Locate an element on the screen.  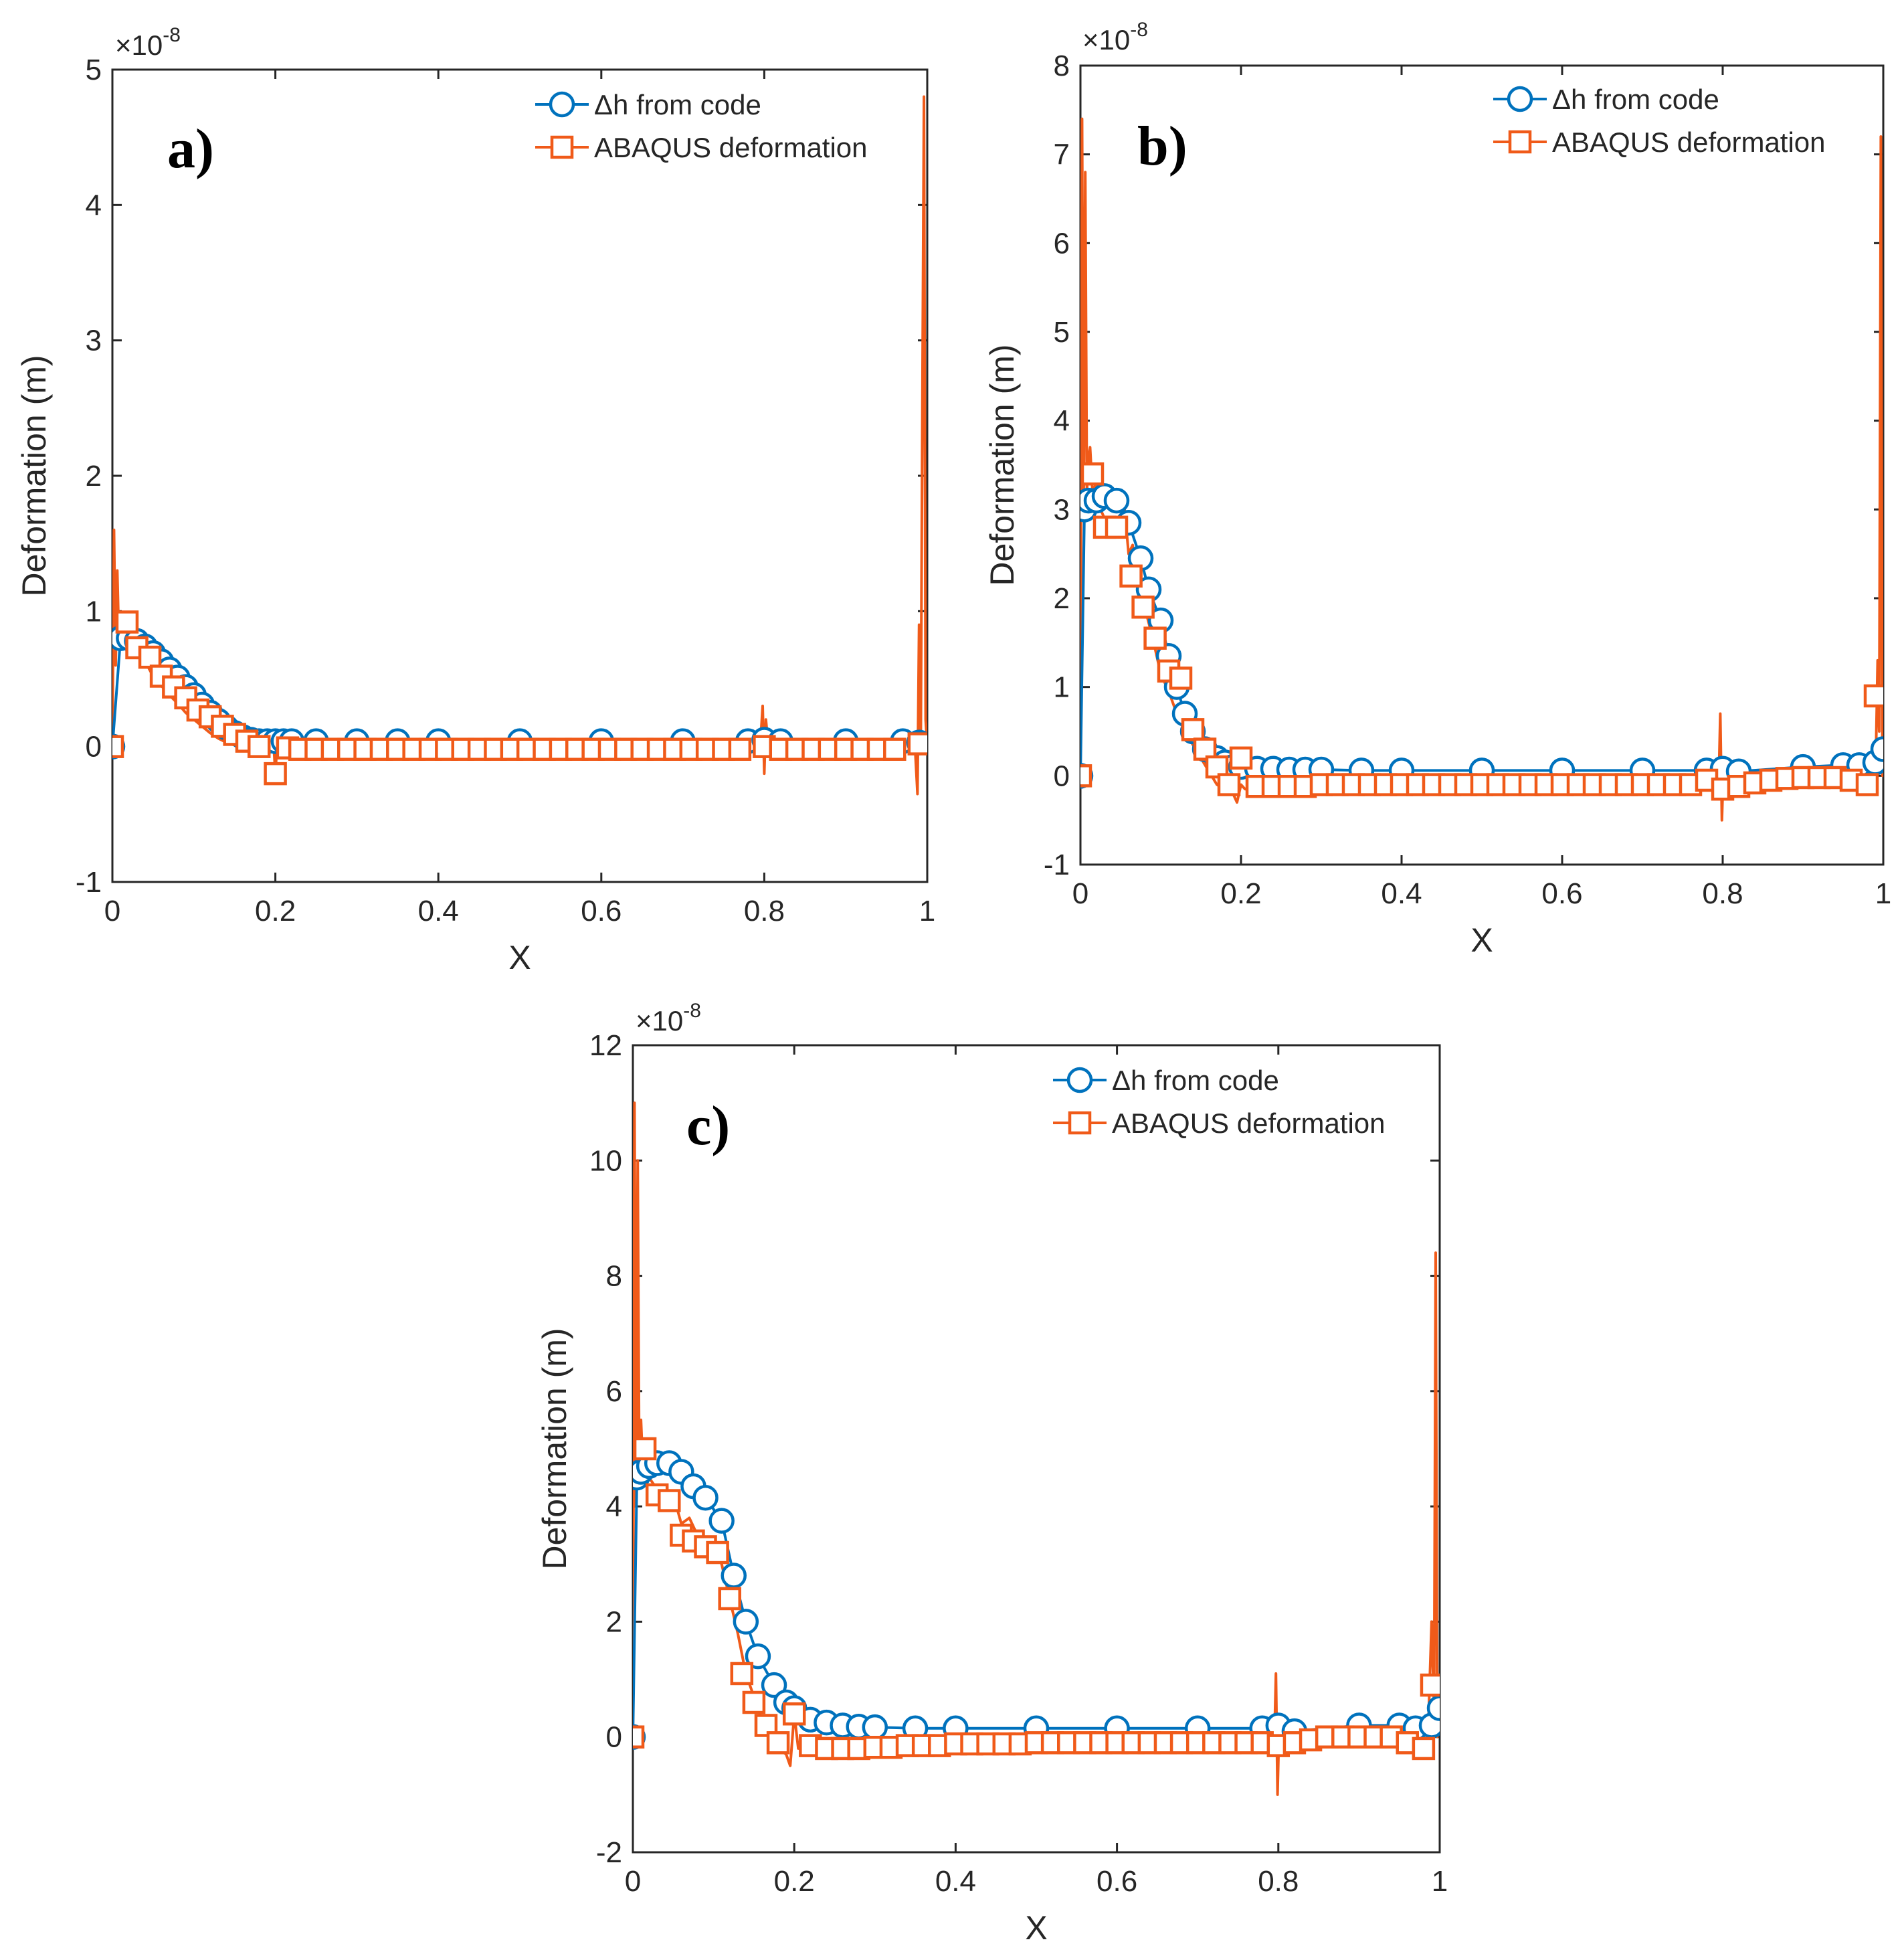
panel-label: c) is located at coordinates (708, 1126).